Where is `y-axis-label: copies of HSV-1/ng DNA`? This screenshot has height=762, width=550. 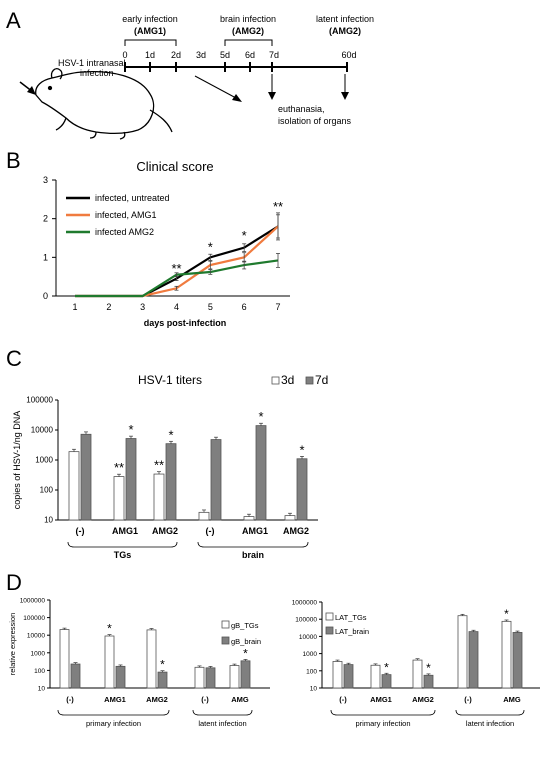 y-axis-label: copies of HSV-1/ng DNA is located at coordinates (17, 460).